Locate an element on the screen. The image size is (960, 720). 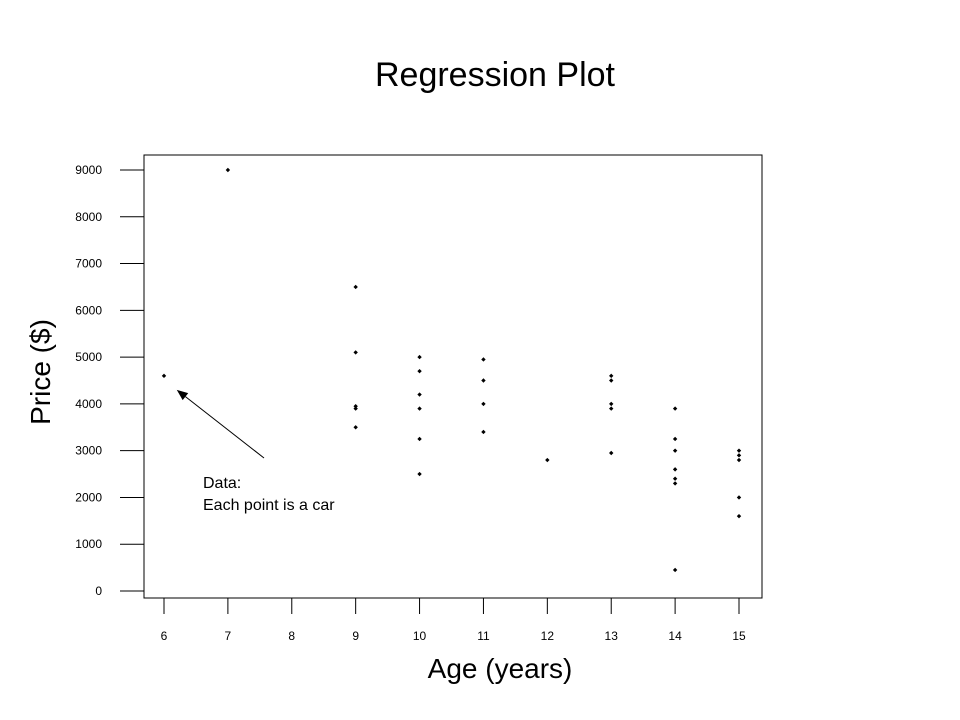
annotation-arrowhead is located at coordinates (182, 395).